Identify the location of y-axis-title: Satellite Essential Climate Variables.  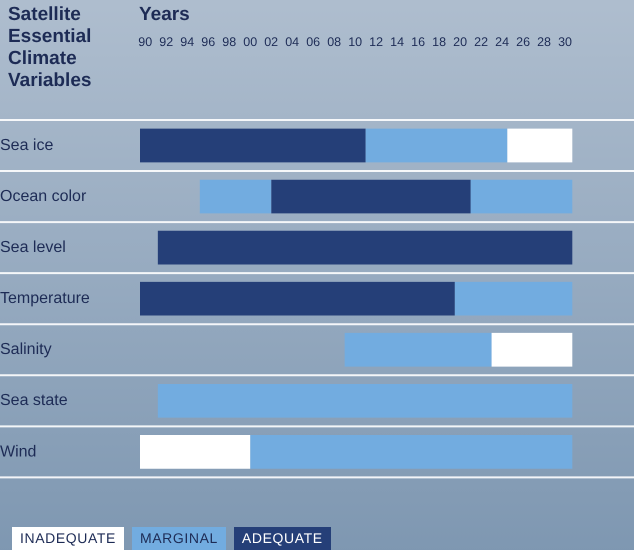
(50, 48).